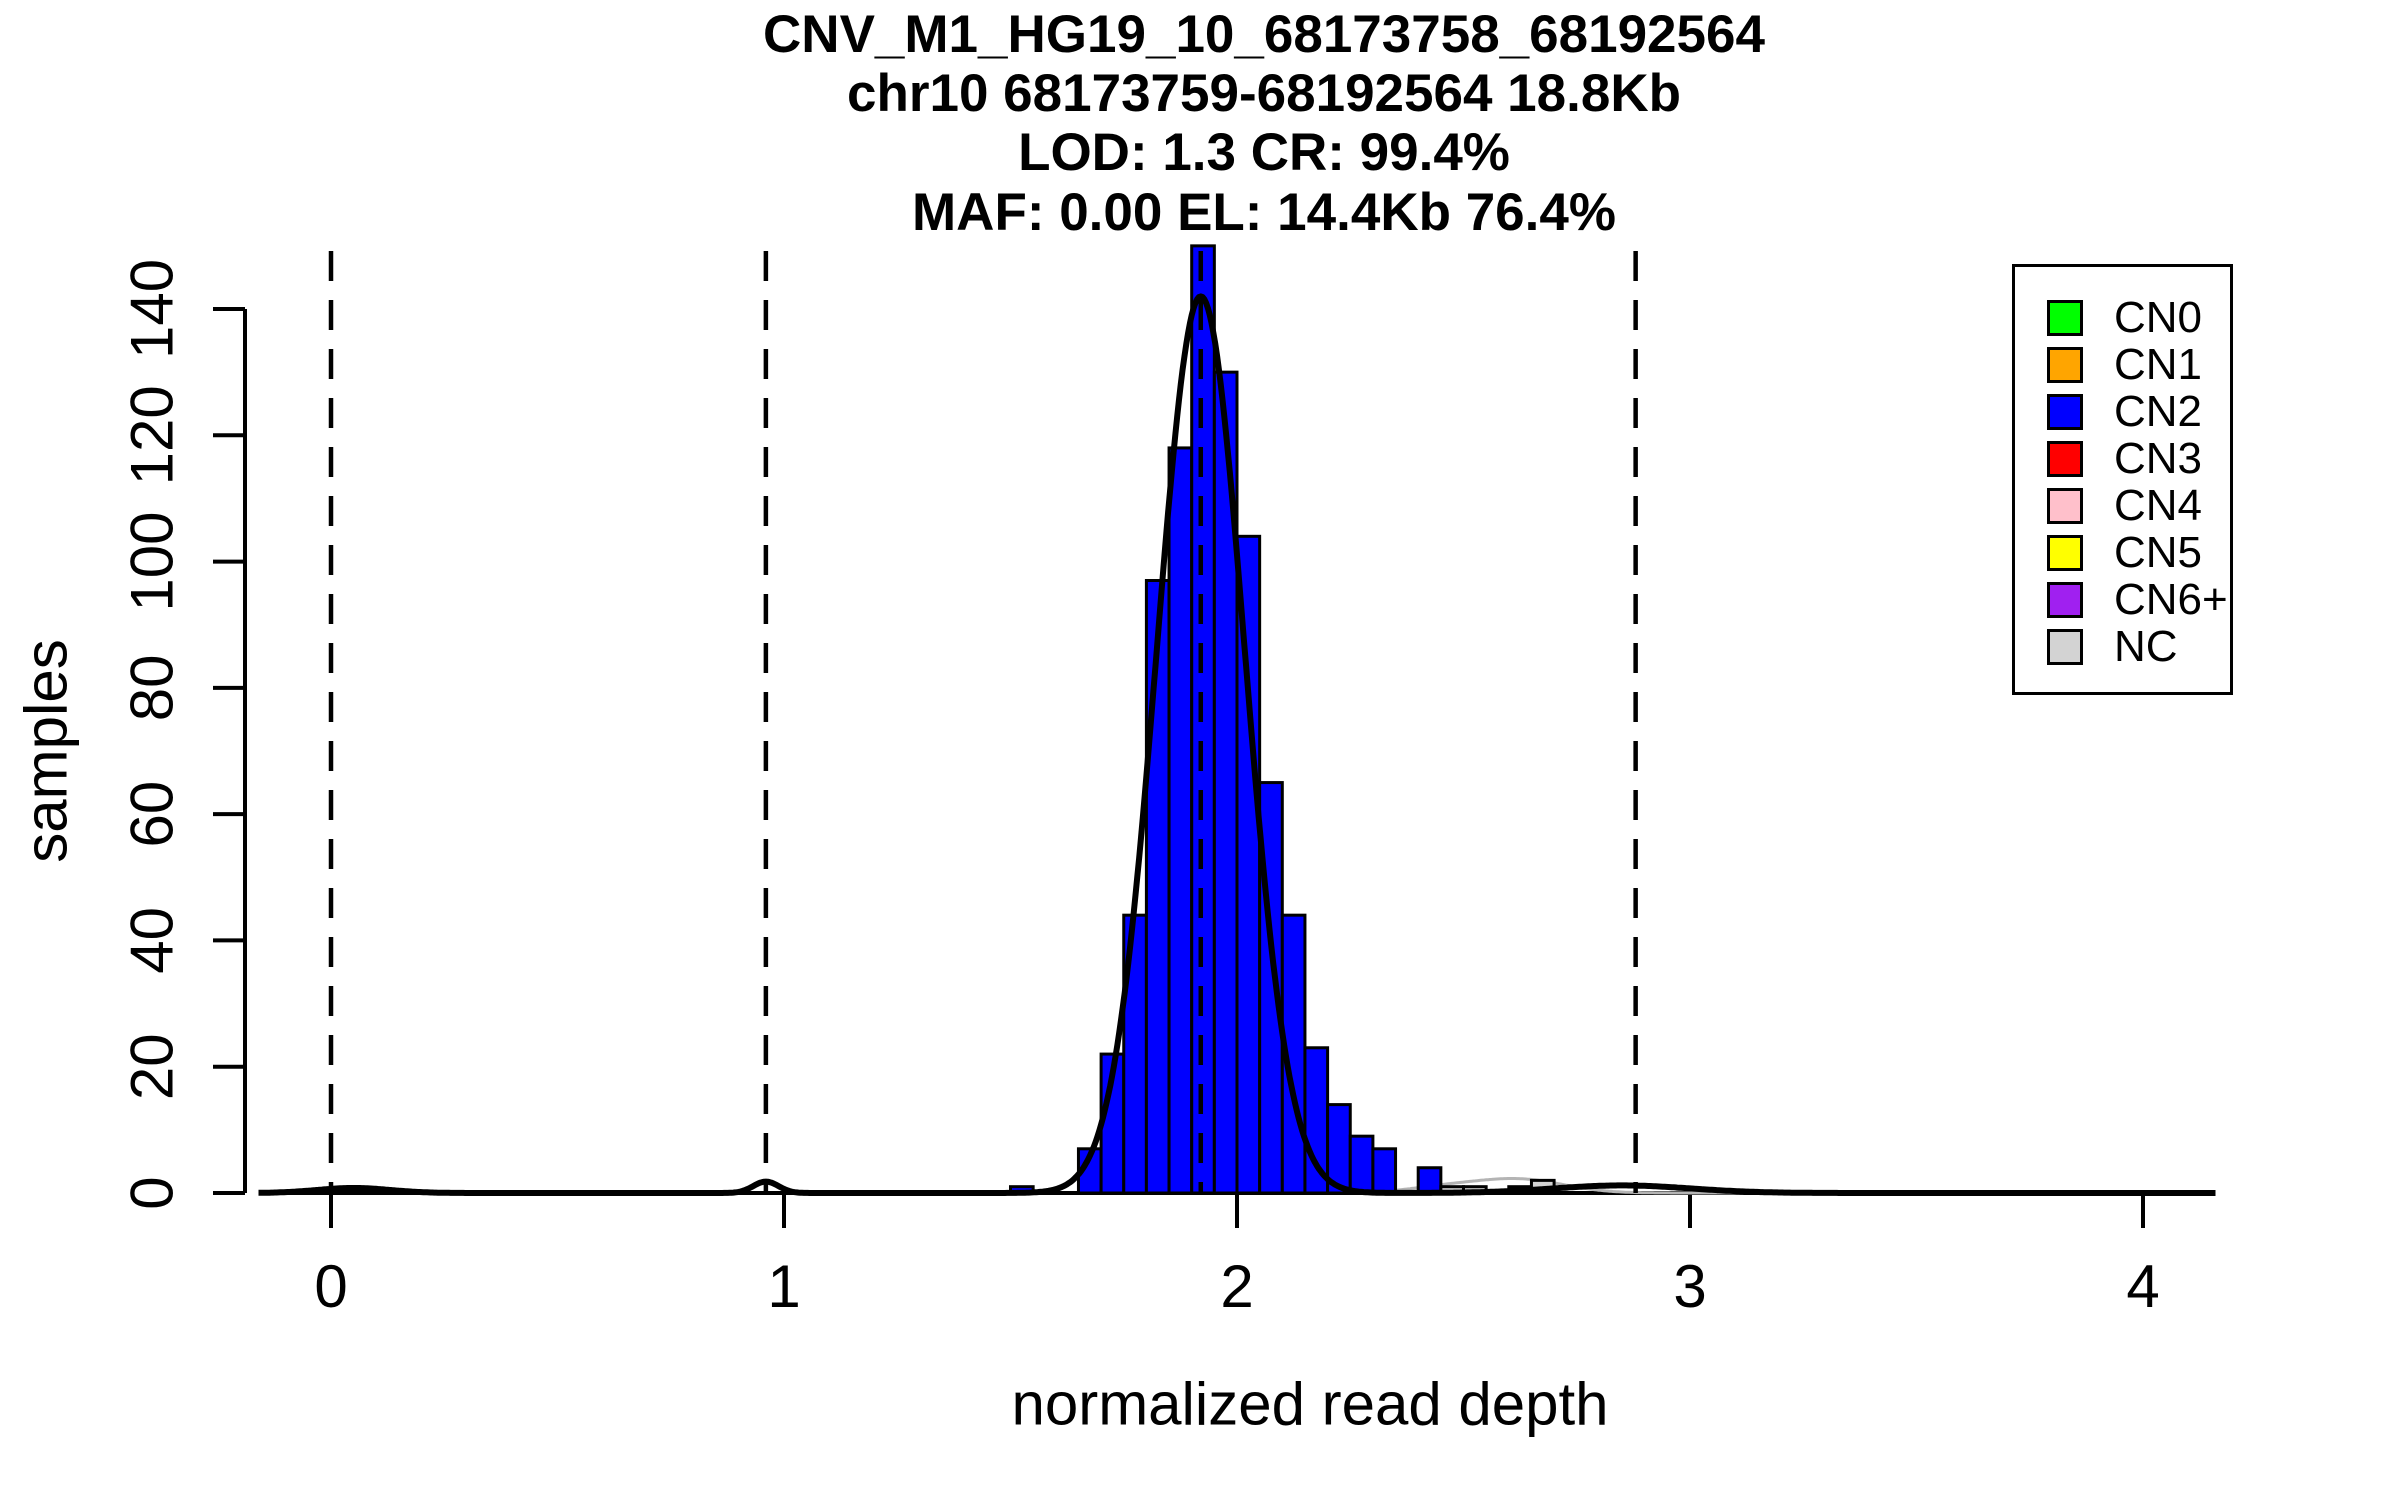 Image resolution: width=2400 pixels, height=1500 pixels. I want to click on legend-swatch-cn5, so click(2065, 552).